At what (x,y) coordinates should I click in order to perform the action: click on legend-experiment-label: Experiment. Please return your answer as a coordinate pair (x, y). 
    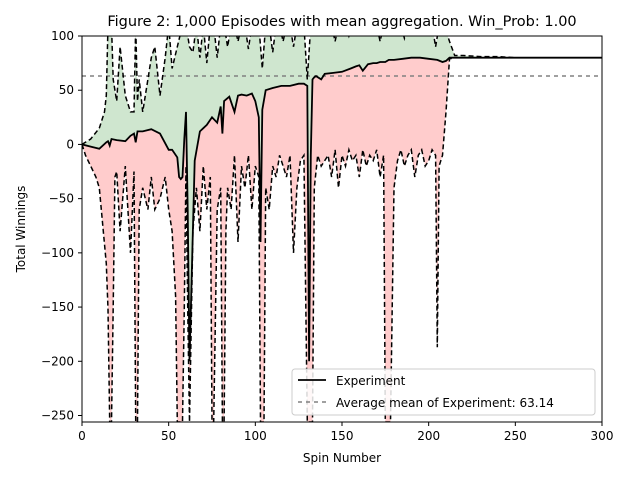
    Looking at the image, I should click on (371, 381).